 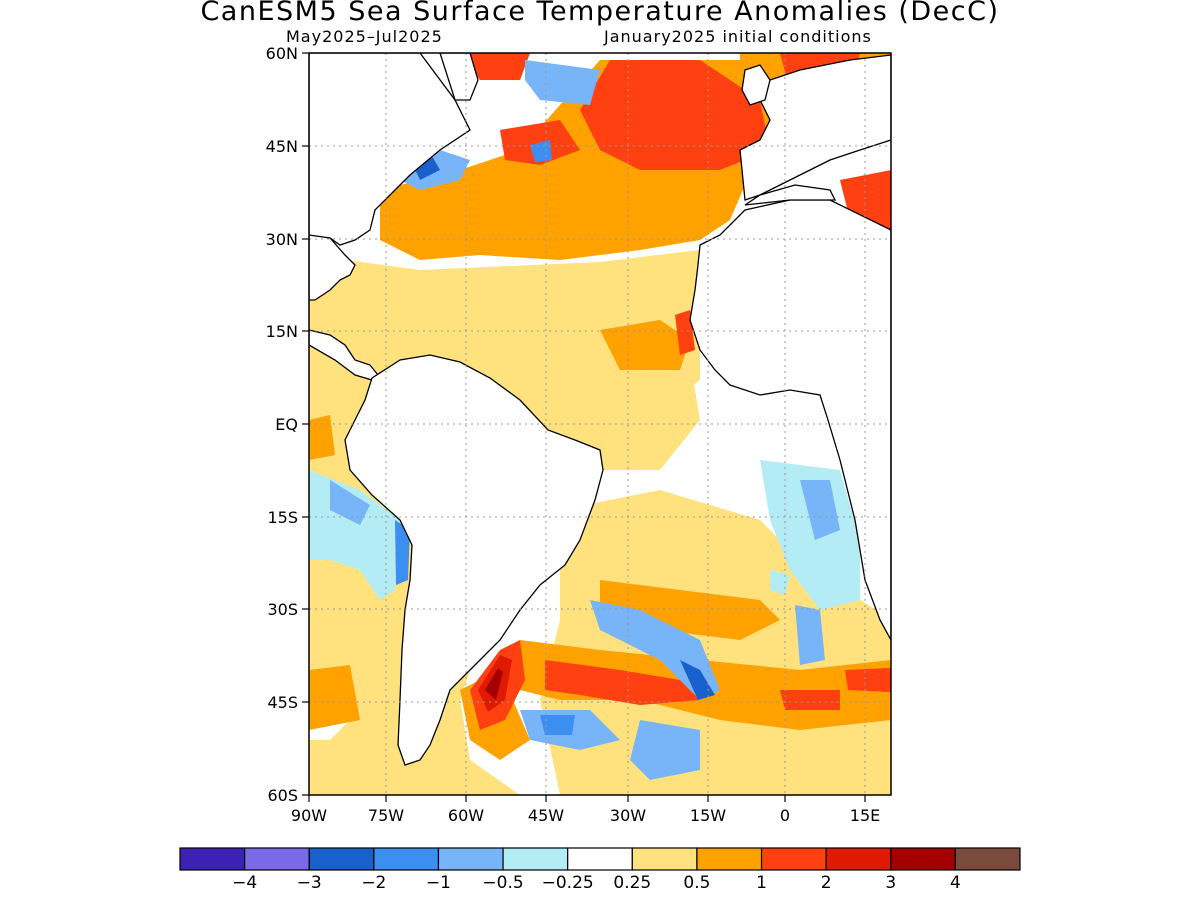 I want to click on colorbar-label: −0.25, so click(x=568, y=883).